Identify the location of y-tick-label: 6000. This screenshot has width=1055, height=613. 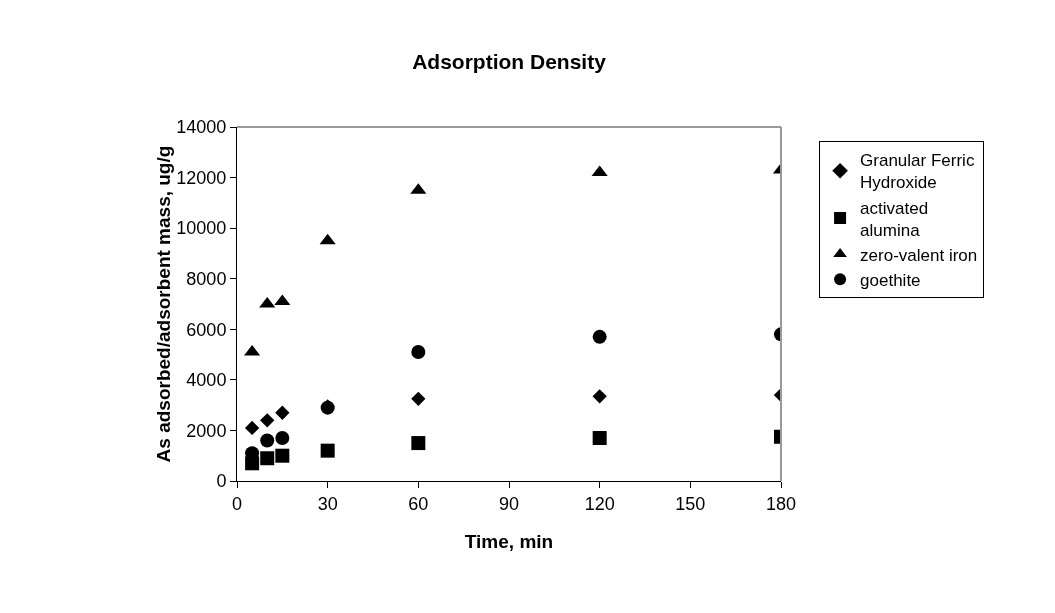
(206, 329).